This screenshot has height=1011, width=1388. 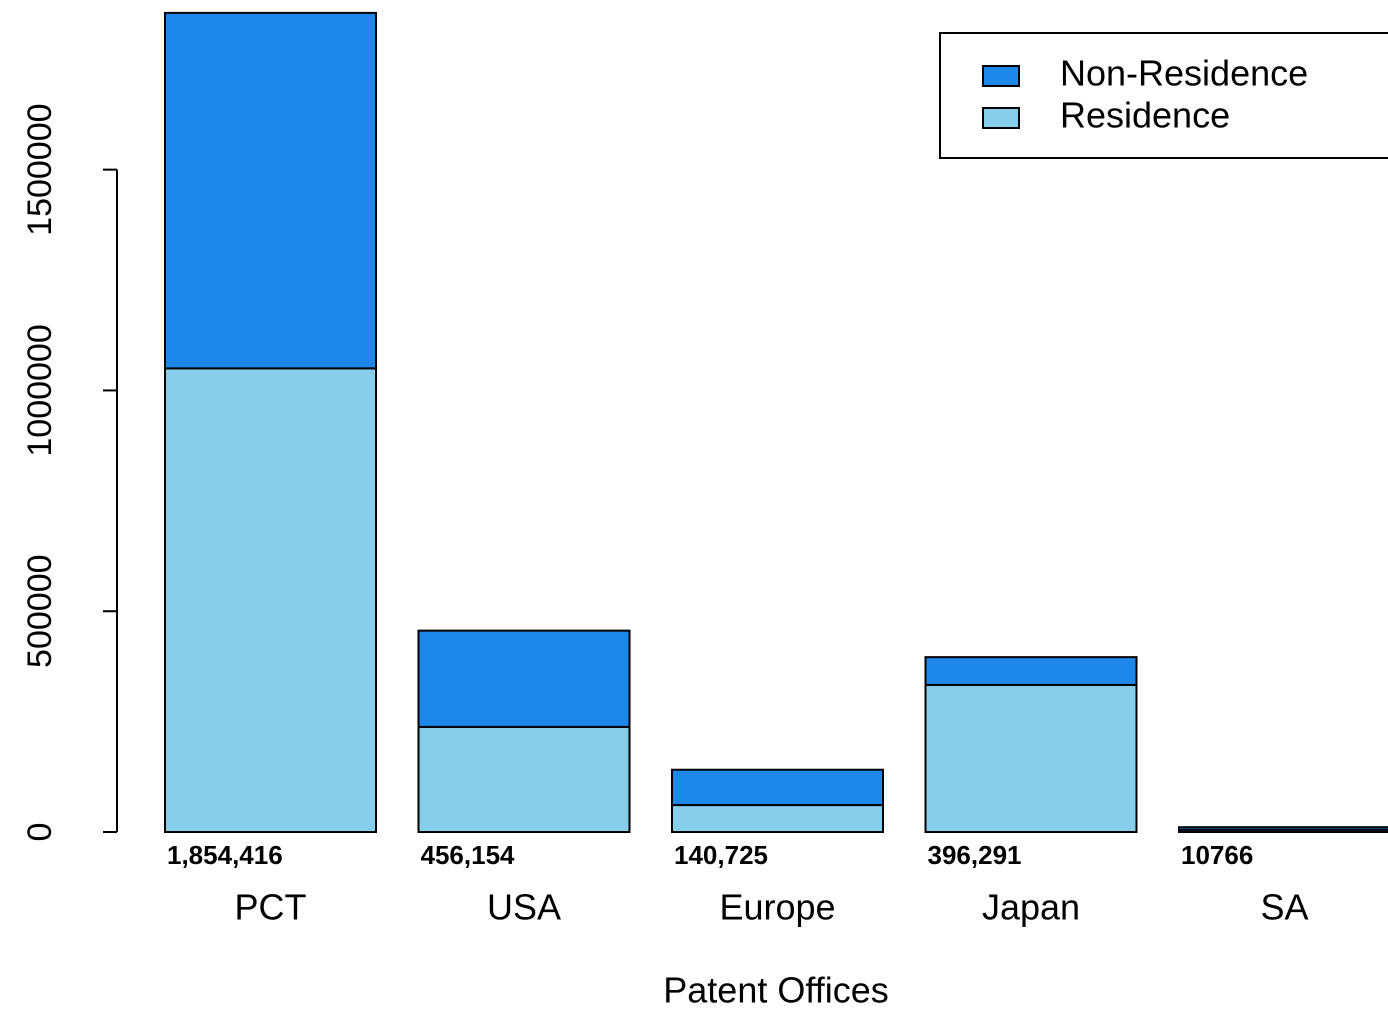 What do you see at coordinates (721, 855) in the screenshot?
I see `total-label: 140,725` at bounding box center [721, 855].